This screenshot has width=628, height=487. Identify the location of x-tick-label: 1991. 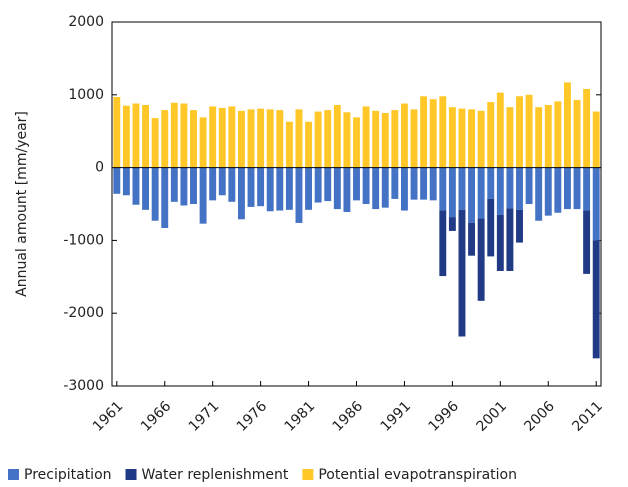
(396, 416).